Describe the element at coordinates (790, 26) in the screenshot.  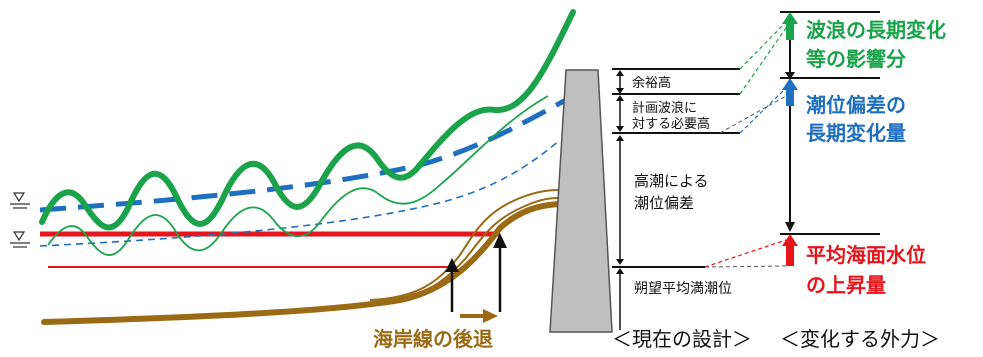
I see `green-increment-arrow` at that location.